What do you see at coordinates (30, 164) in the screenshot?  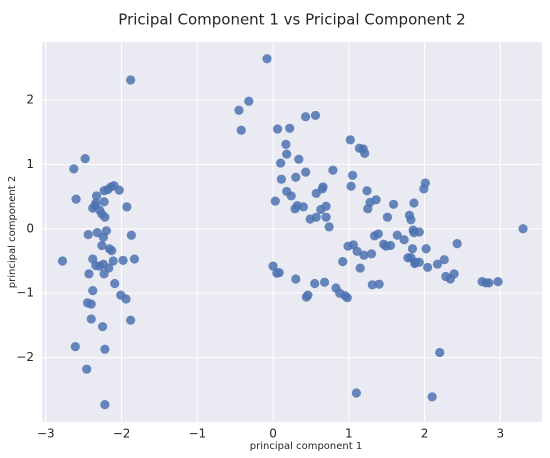 I see `y-tick-label: 1` at bounding box center [30, 164].